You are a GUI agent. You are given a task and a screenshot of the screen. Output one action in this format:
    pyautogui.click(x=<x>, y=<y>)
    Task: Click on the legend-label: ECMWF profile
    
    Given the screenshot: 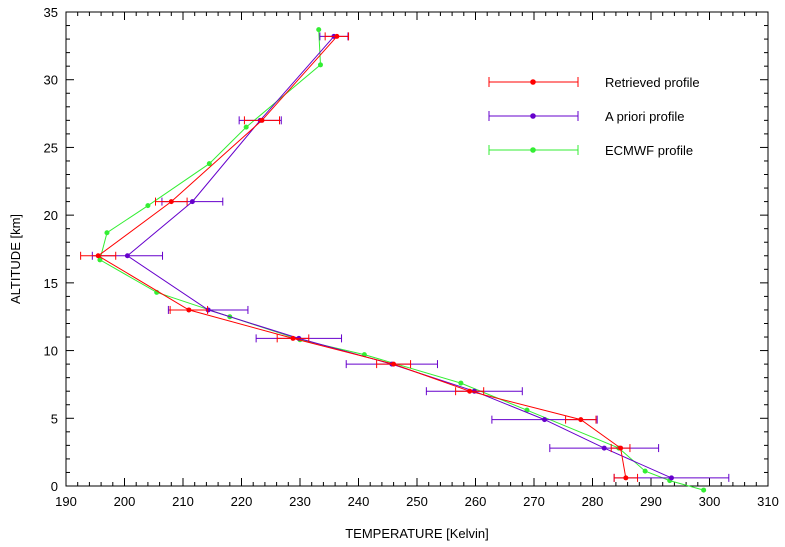 What is the action you would take?
    pyautogui.click(x=649, y=150)
    